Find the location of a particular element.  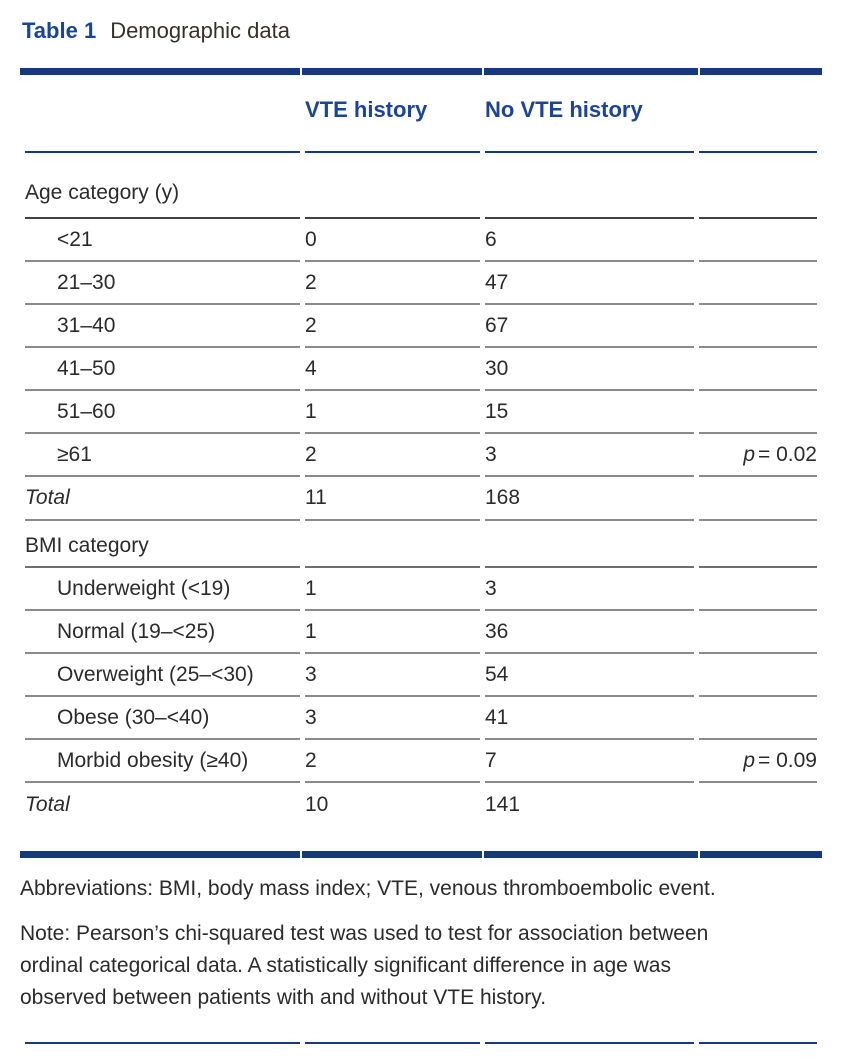

no-vte-history-cell: 168 is located at coordinates (589, 499).